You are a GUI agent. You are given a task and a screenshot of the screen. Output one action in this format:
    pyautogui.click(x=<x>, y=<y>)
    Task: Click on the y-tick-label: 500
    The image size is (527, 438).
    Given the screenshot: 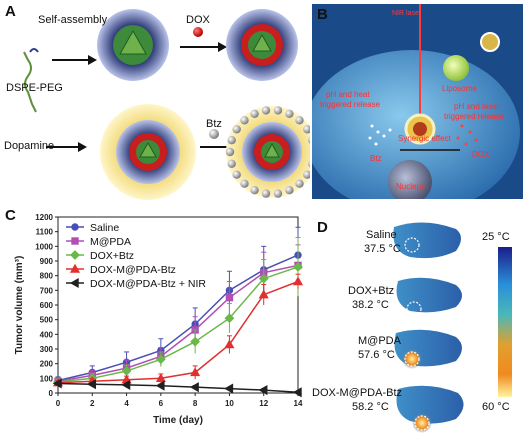 What is the action you would take?
    pyautogui.click(x=47, y=320)
    